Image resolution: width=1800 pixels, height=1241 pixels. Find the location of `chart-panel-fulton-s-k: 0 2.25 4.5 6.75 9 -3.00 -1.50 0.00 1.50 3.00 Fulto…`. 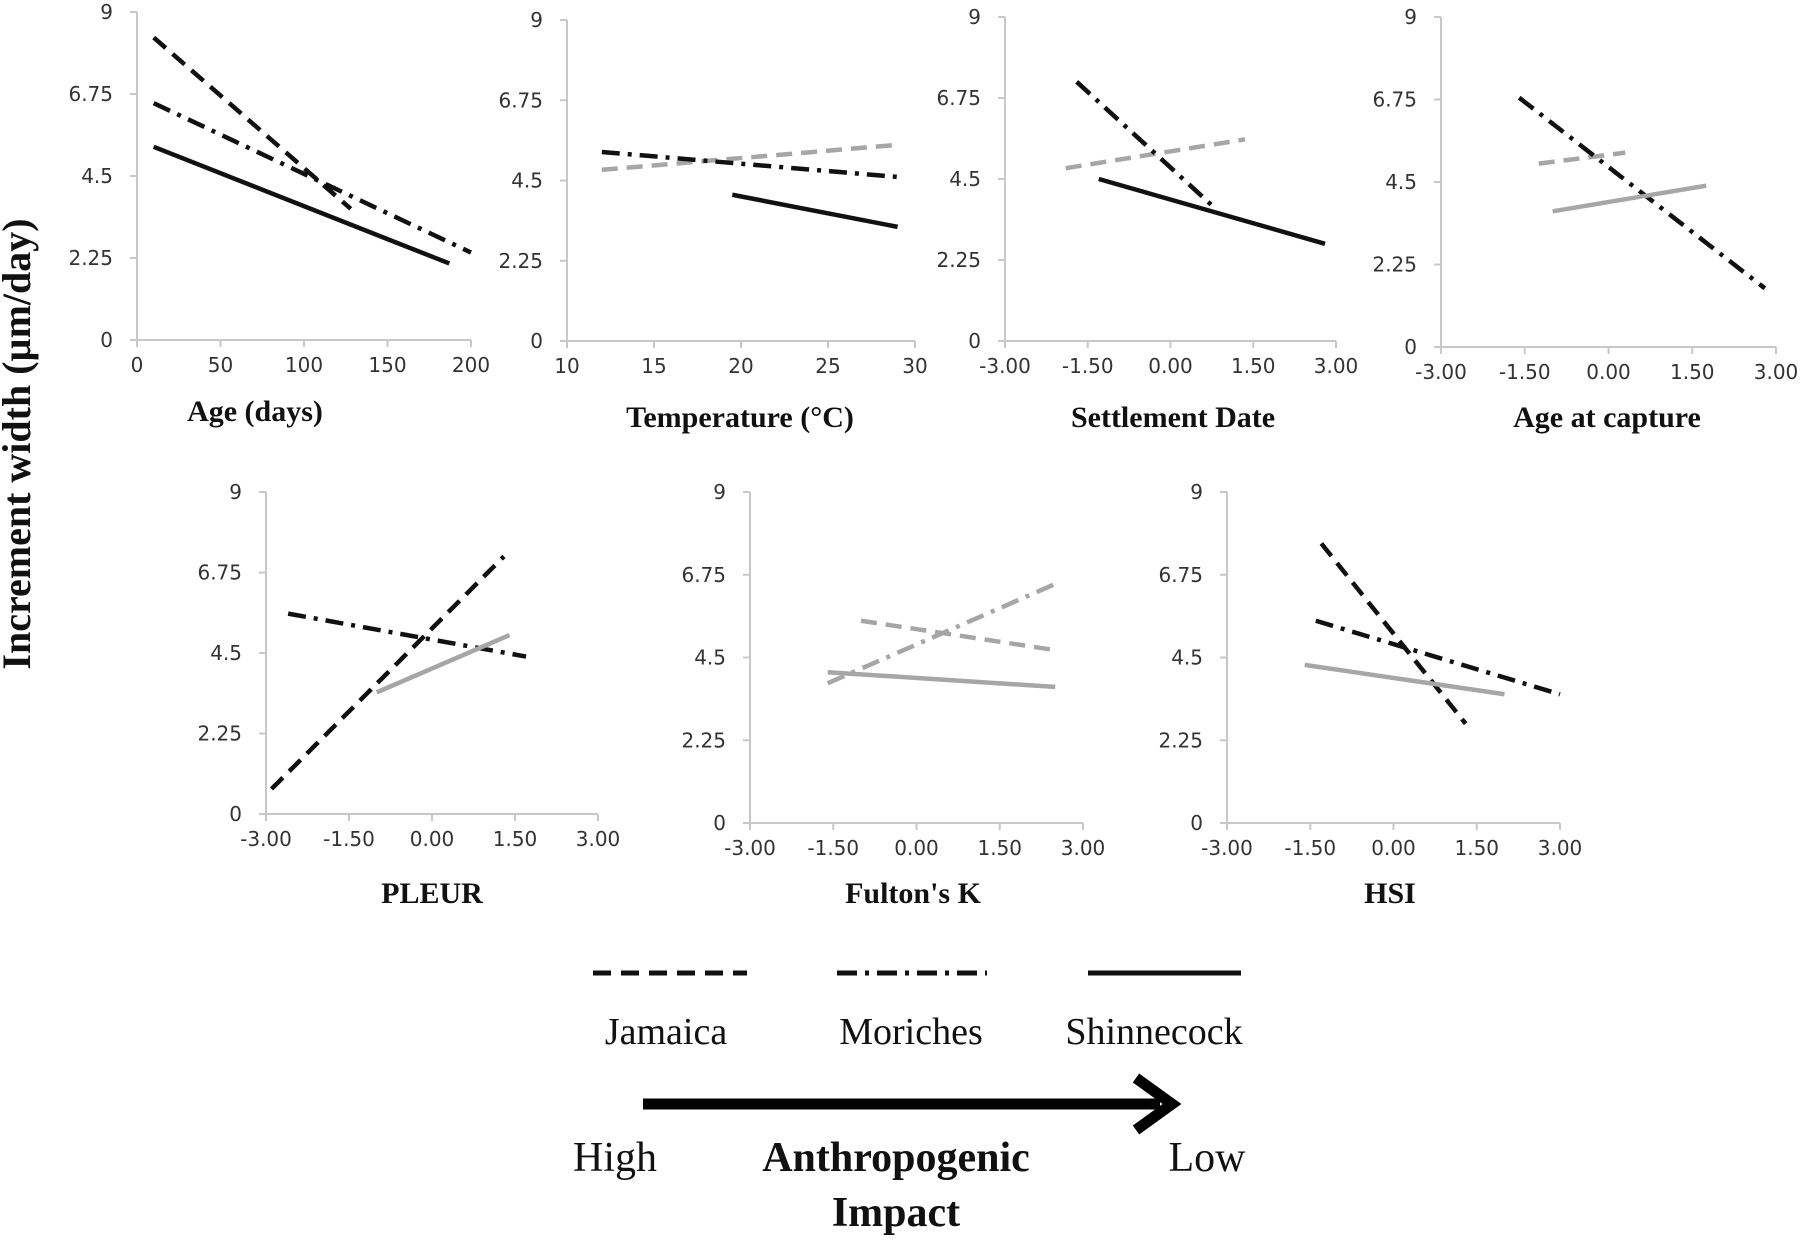

chart-panel-fulton-s-k: 0 2.25 4.5 6.75 9 -3.00 -1.50 0.00 1.50 3.00 Fulto… is located at coordinates (893, 695).